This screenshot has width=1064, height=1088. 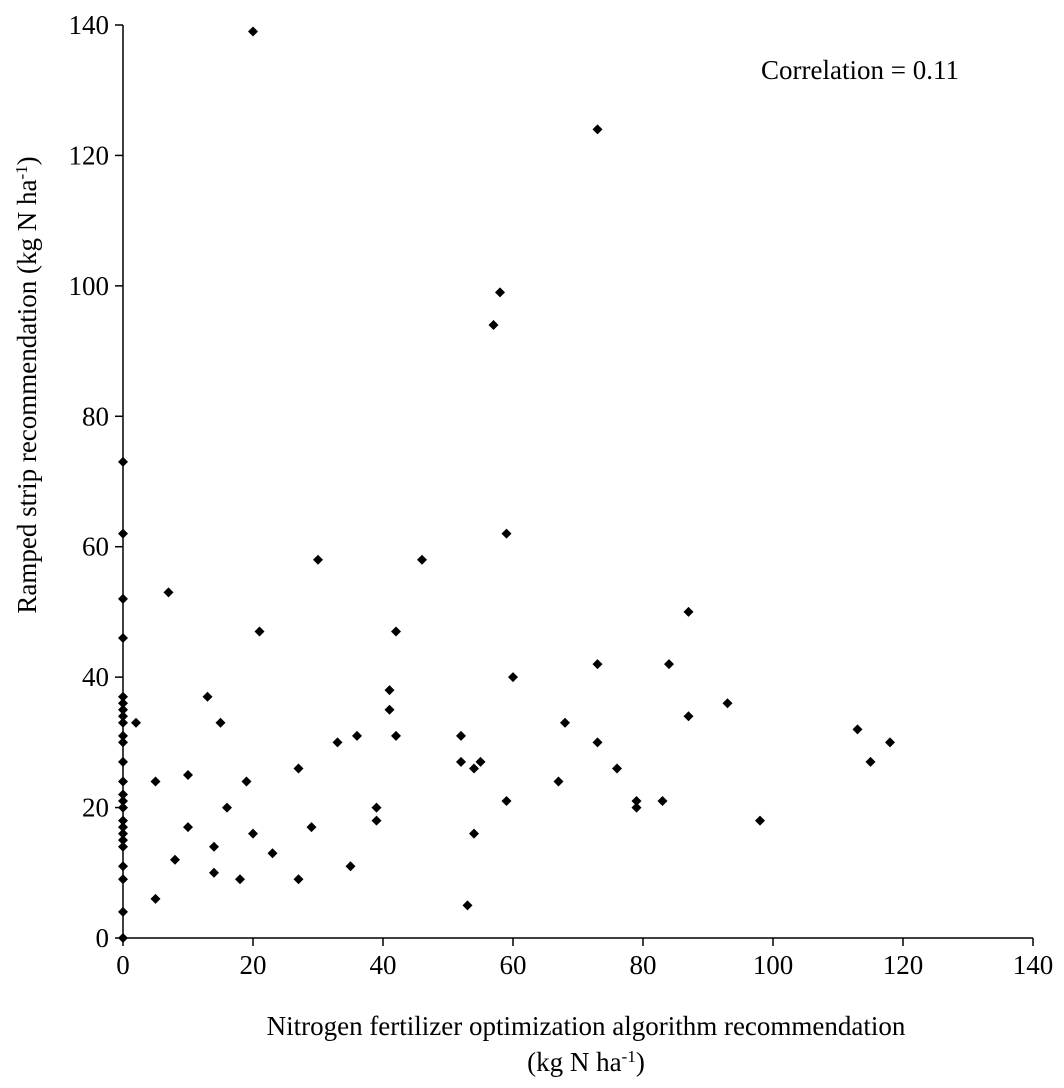 I want to click on y-ticks: 0 20 40 60 80 100 120 140, so click(x=96, y=481).